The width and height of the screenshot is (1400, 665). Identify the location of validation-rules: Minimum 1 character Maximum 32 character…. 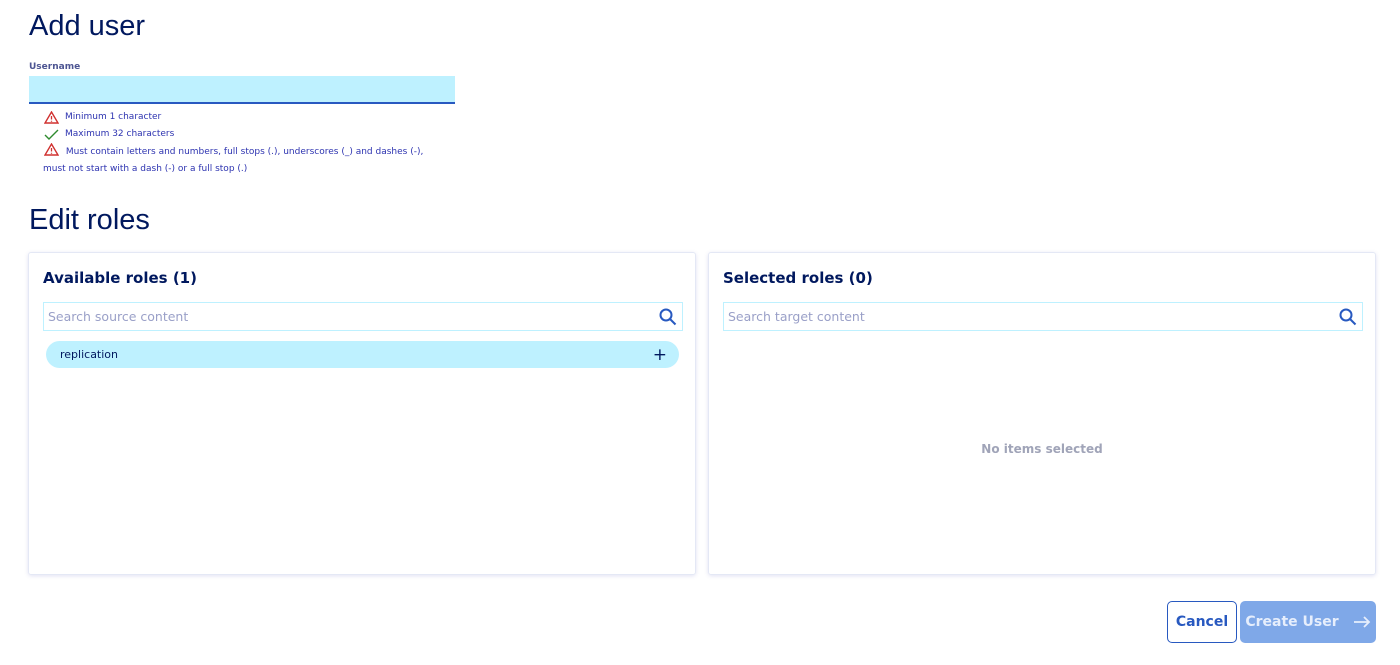
(243, 143).